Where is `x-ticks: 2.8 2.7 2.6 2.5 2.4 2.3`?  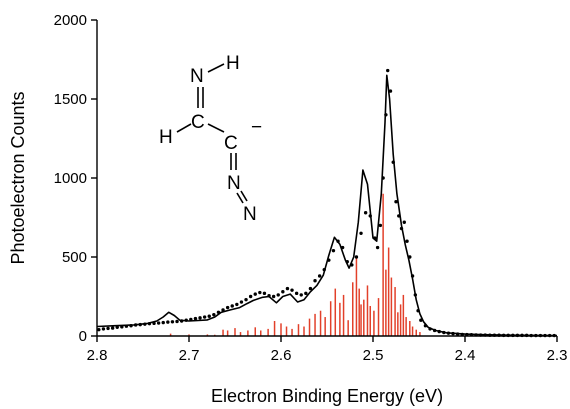
x-ticks: 2.8 2.7 2.6 2.5 2.4 2.3 is located at coordinates (327, 350).